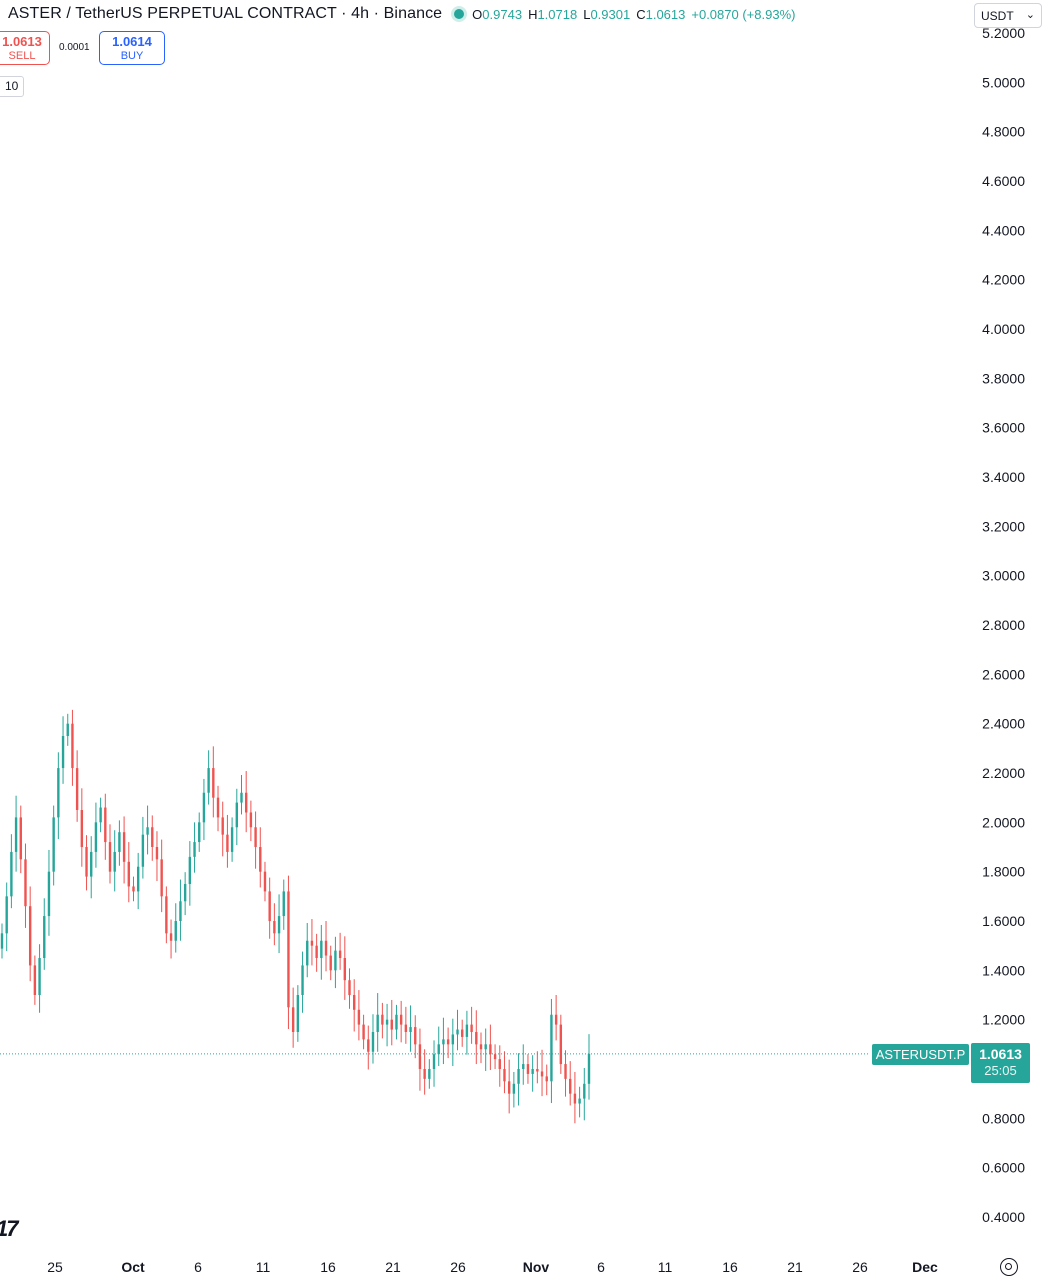  What do you see at coordinates (133, 1267) in the screenshot?
I see `time-tick-label: Oct` at bounding box center [133, 1267].